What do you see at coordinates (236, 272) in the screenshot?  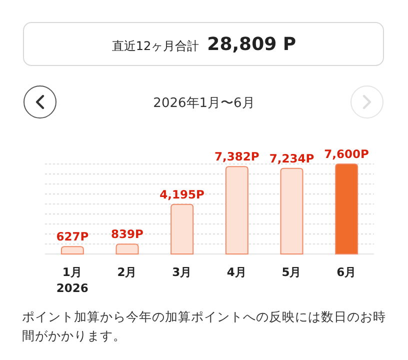 I see `x-tick-label: 4月` at bounding box center [236, 272].